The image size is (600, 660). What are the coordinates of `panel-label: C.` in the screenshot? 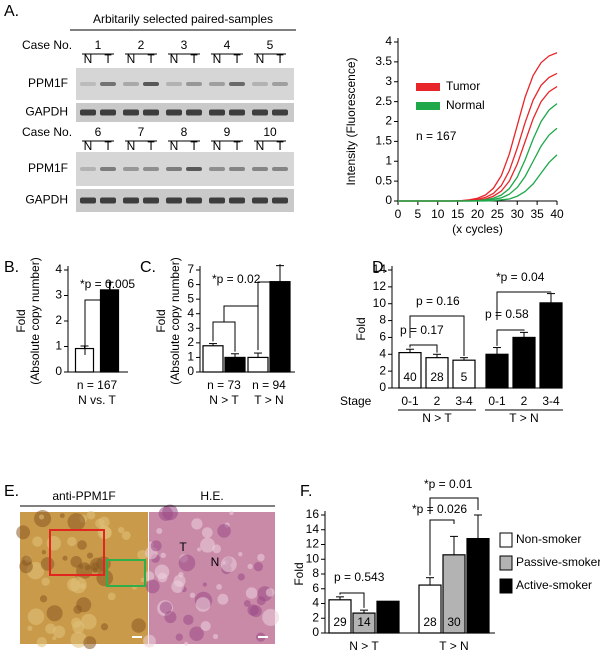 It's located at (148, 267).